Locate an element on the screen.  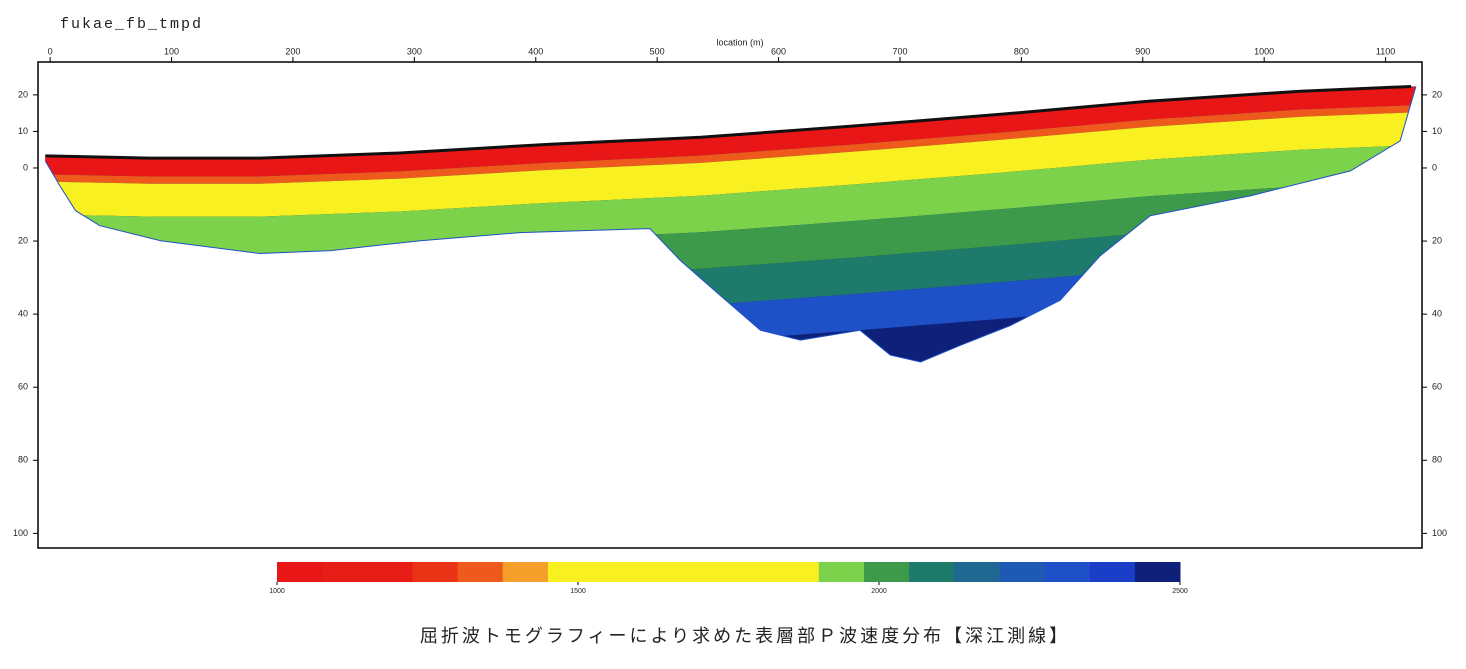
y-tick-label-right: 100 is located at coordinates (1439, 533).